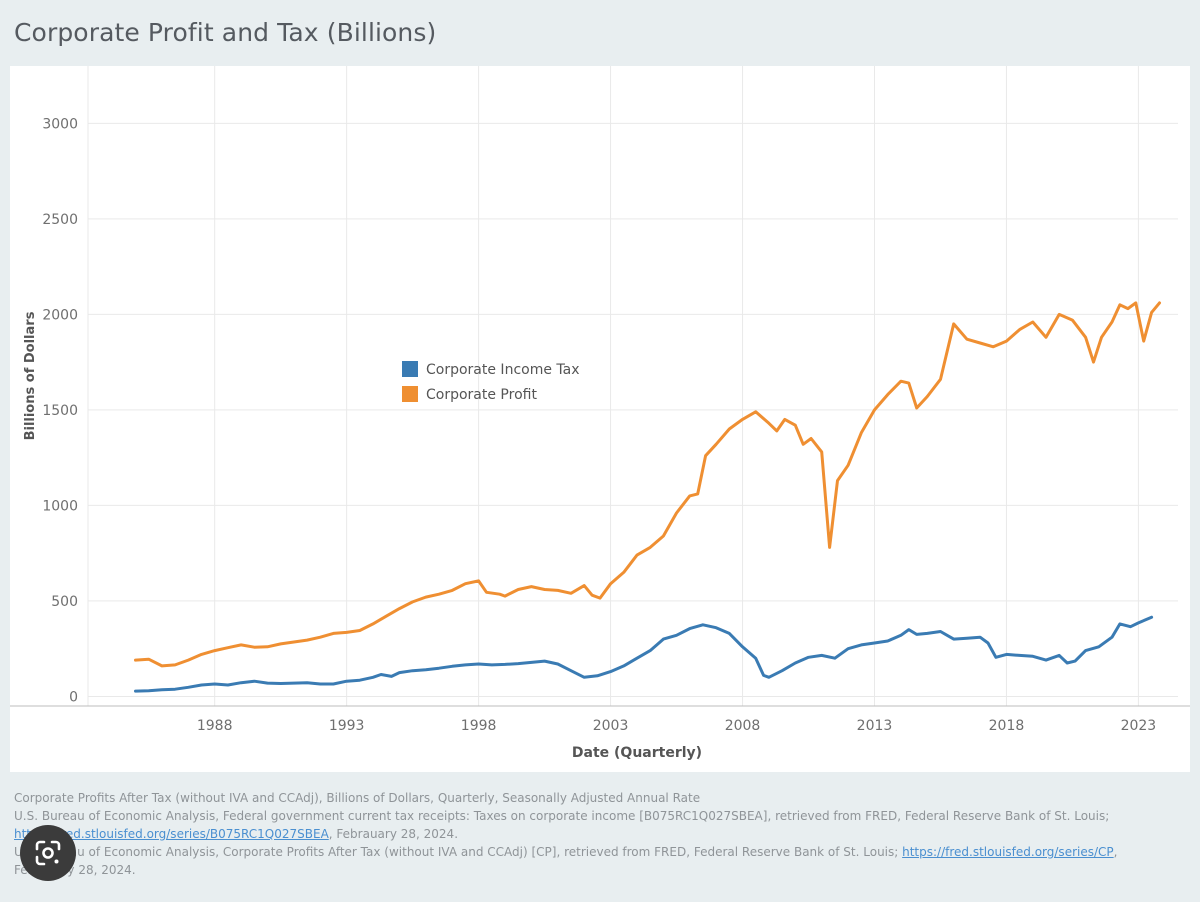 The width and height of the screenshot is (1200, 902). Describe the element at coordinates (743, 726) in the screenshot. I see `x-tick-label: 2008` at that location.